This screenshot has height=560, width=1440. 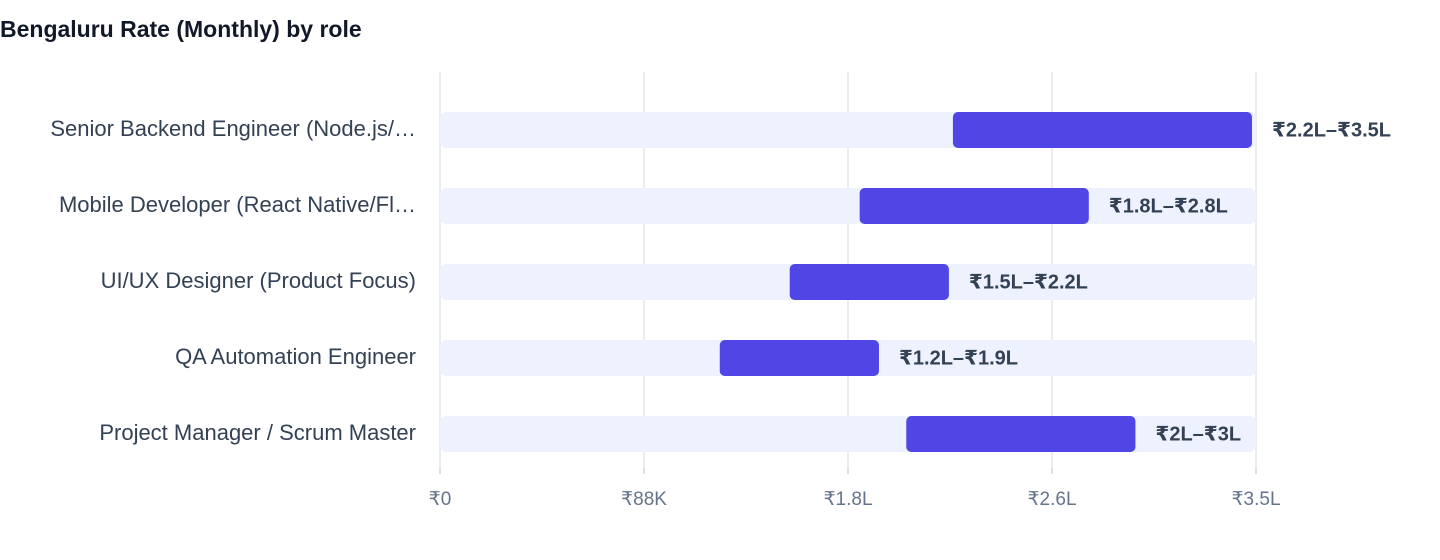 What do you see at coordinates (1255, 499) in the screenshot?
I see `x-tick-label: ₹3.5L` at bounding box center [1255, 499].